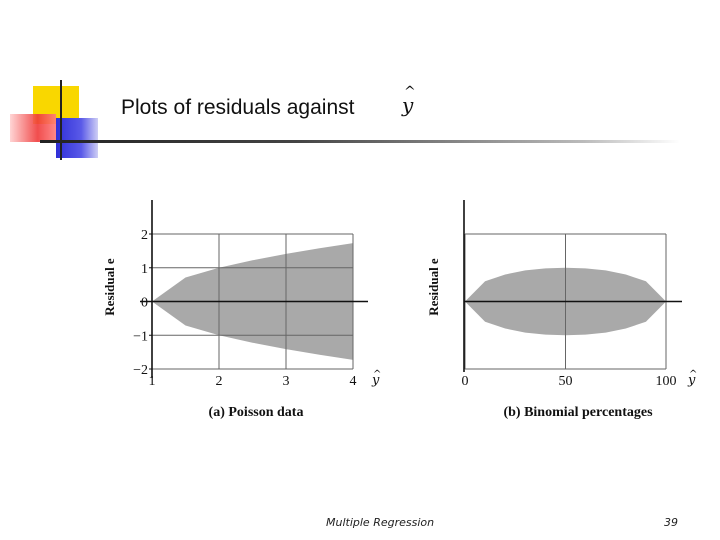 The height and width of the screenshot is (540, 720). I want to click on panel-b-xtick-100: 100, so click(666, 381).